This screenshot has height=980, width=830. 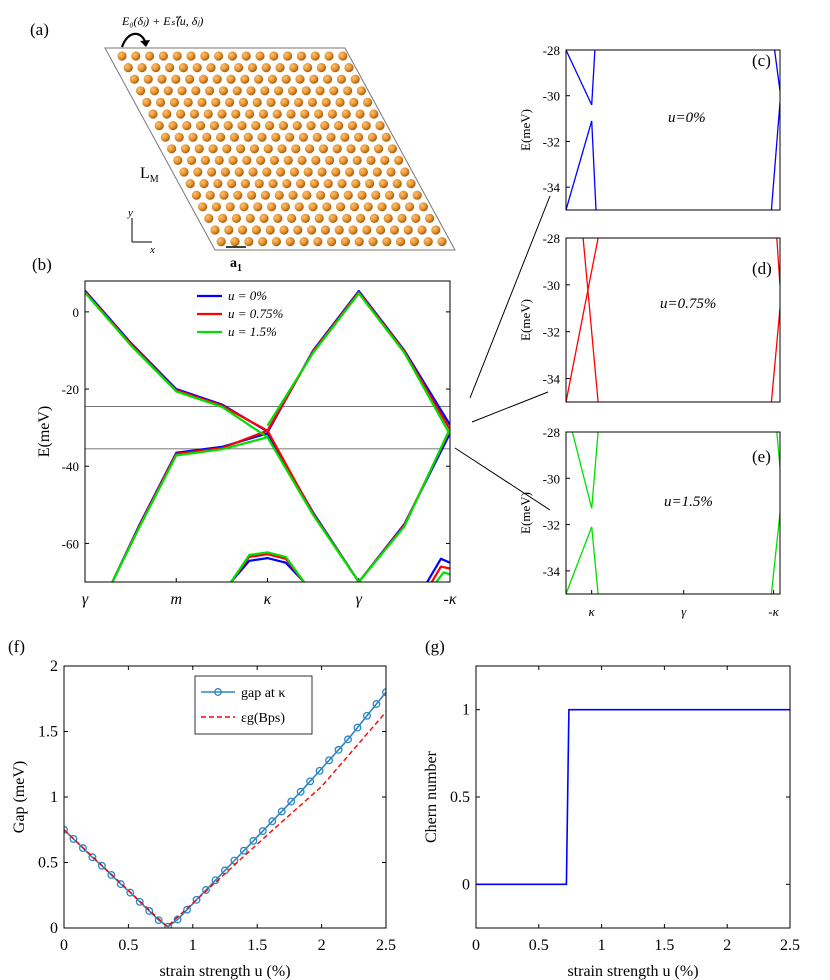 I want to click on panel-a-formula: E₀(δⱼ) + Eₛ(⃖u, δⱼ), so click(x=162, y=21).